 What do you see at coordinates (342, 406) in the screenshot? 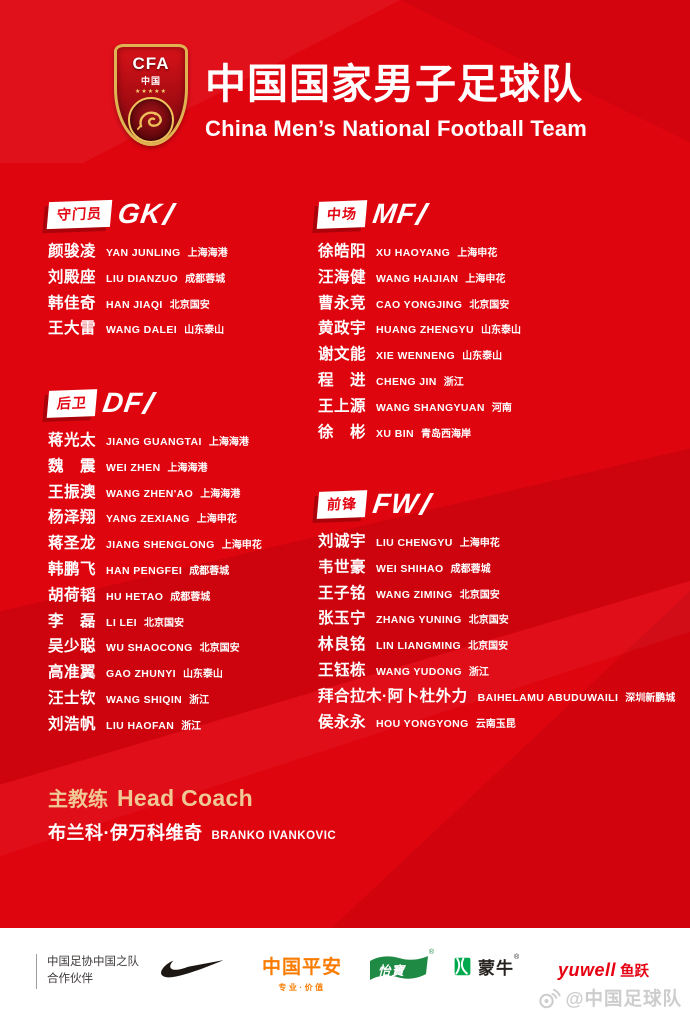
I see `player-name: 王上源` at bounding box center [342, 406].